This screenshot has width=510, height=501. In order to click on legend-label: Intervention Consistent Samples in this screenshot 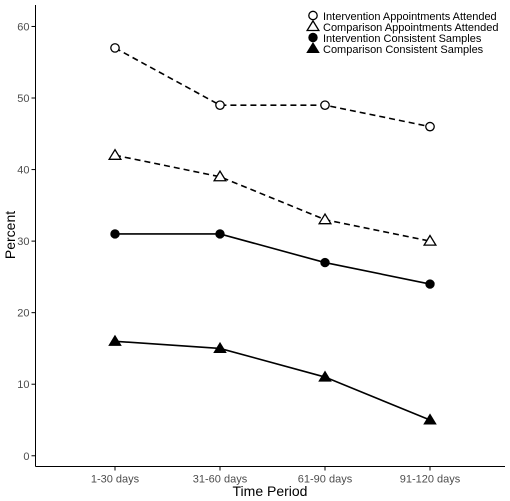, I will do `click(402, 39)`.